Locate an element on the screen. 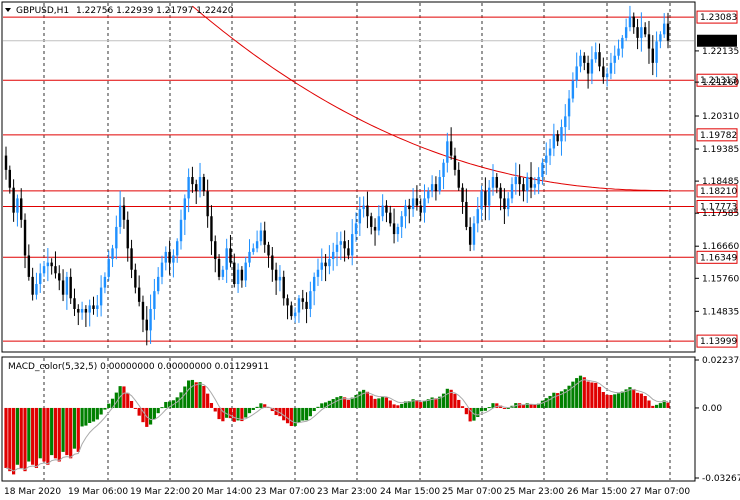  current-price-box is located at coordinates (717, 40).